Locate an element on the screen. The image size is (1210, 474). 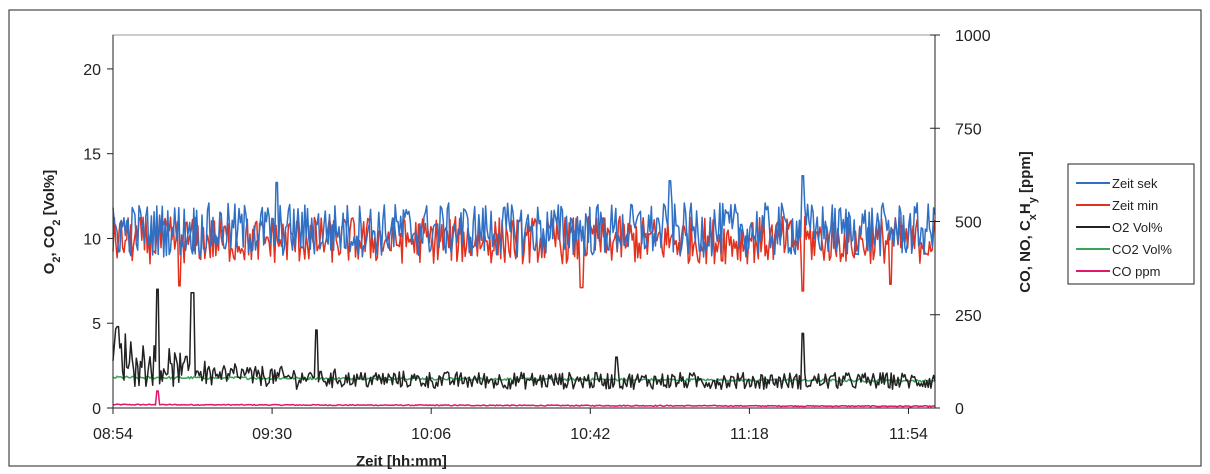
x-tick-label: 10:42 is located at coordinates (590, 434).